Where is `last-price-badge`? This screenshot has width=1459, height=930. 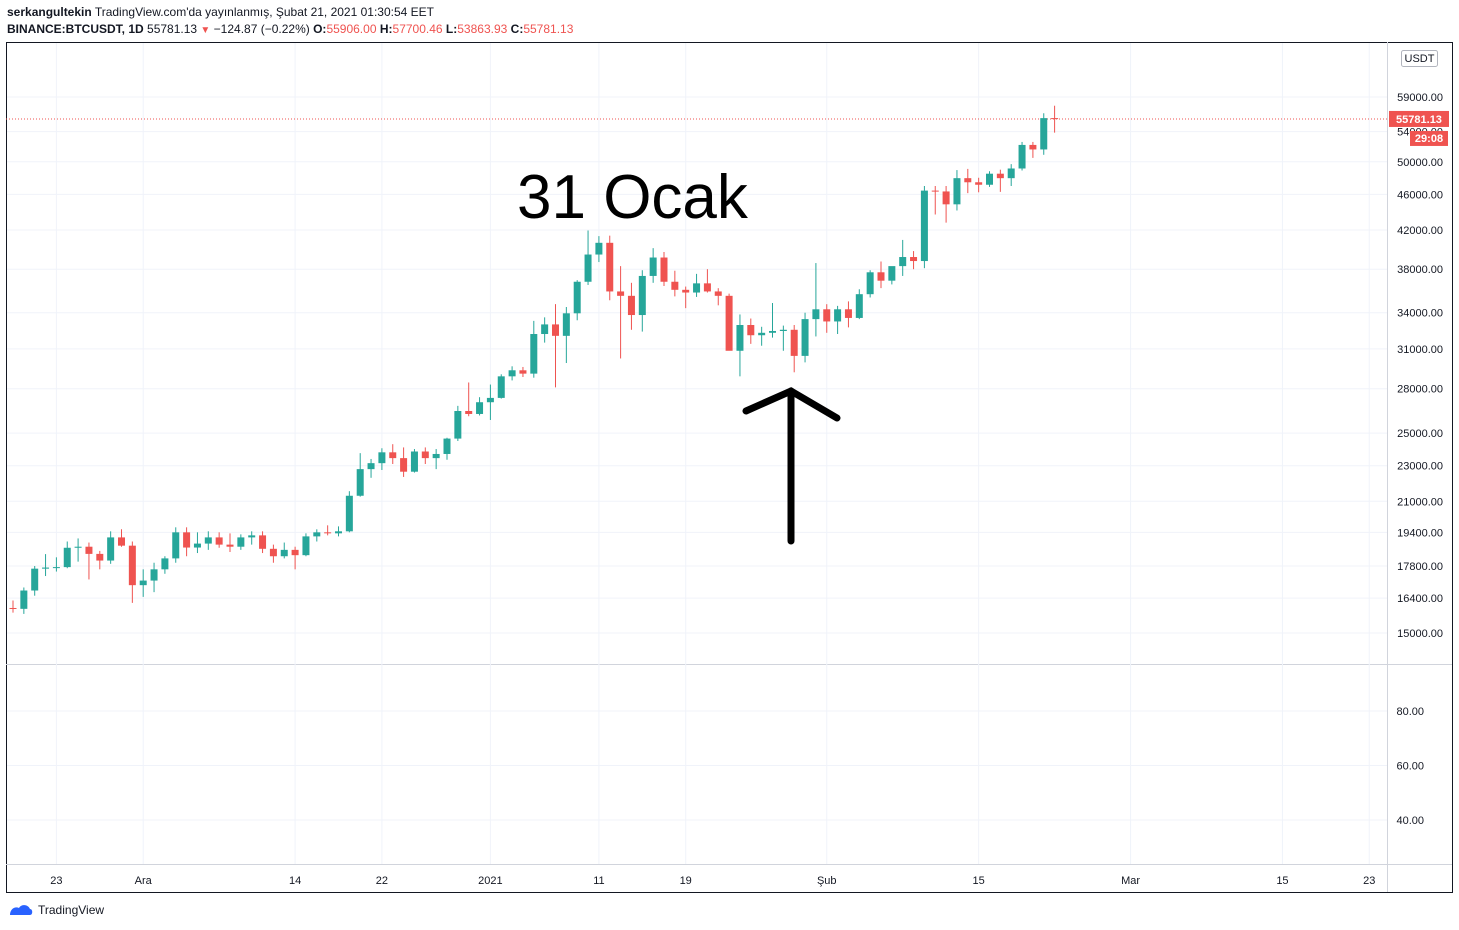
last-price-badge is located at coordinates (1419, 118).